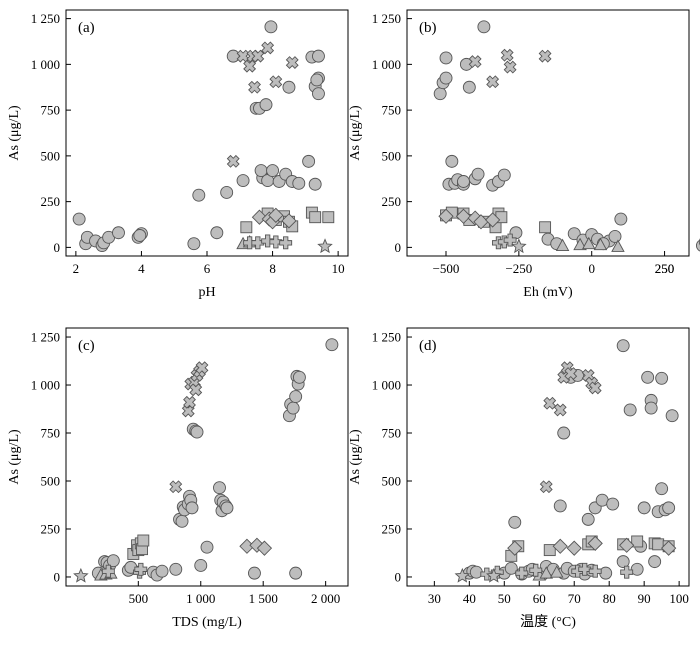 The width and height of the screenshot is (700, 645). I want to click on x-tick-label-a: 2, so click(76, 268).